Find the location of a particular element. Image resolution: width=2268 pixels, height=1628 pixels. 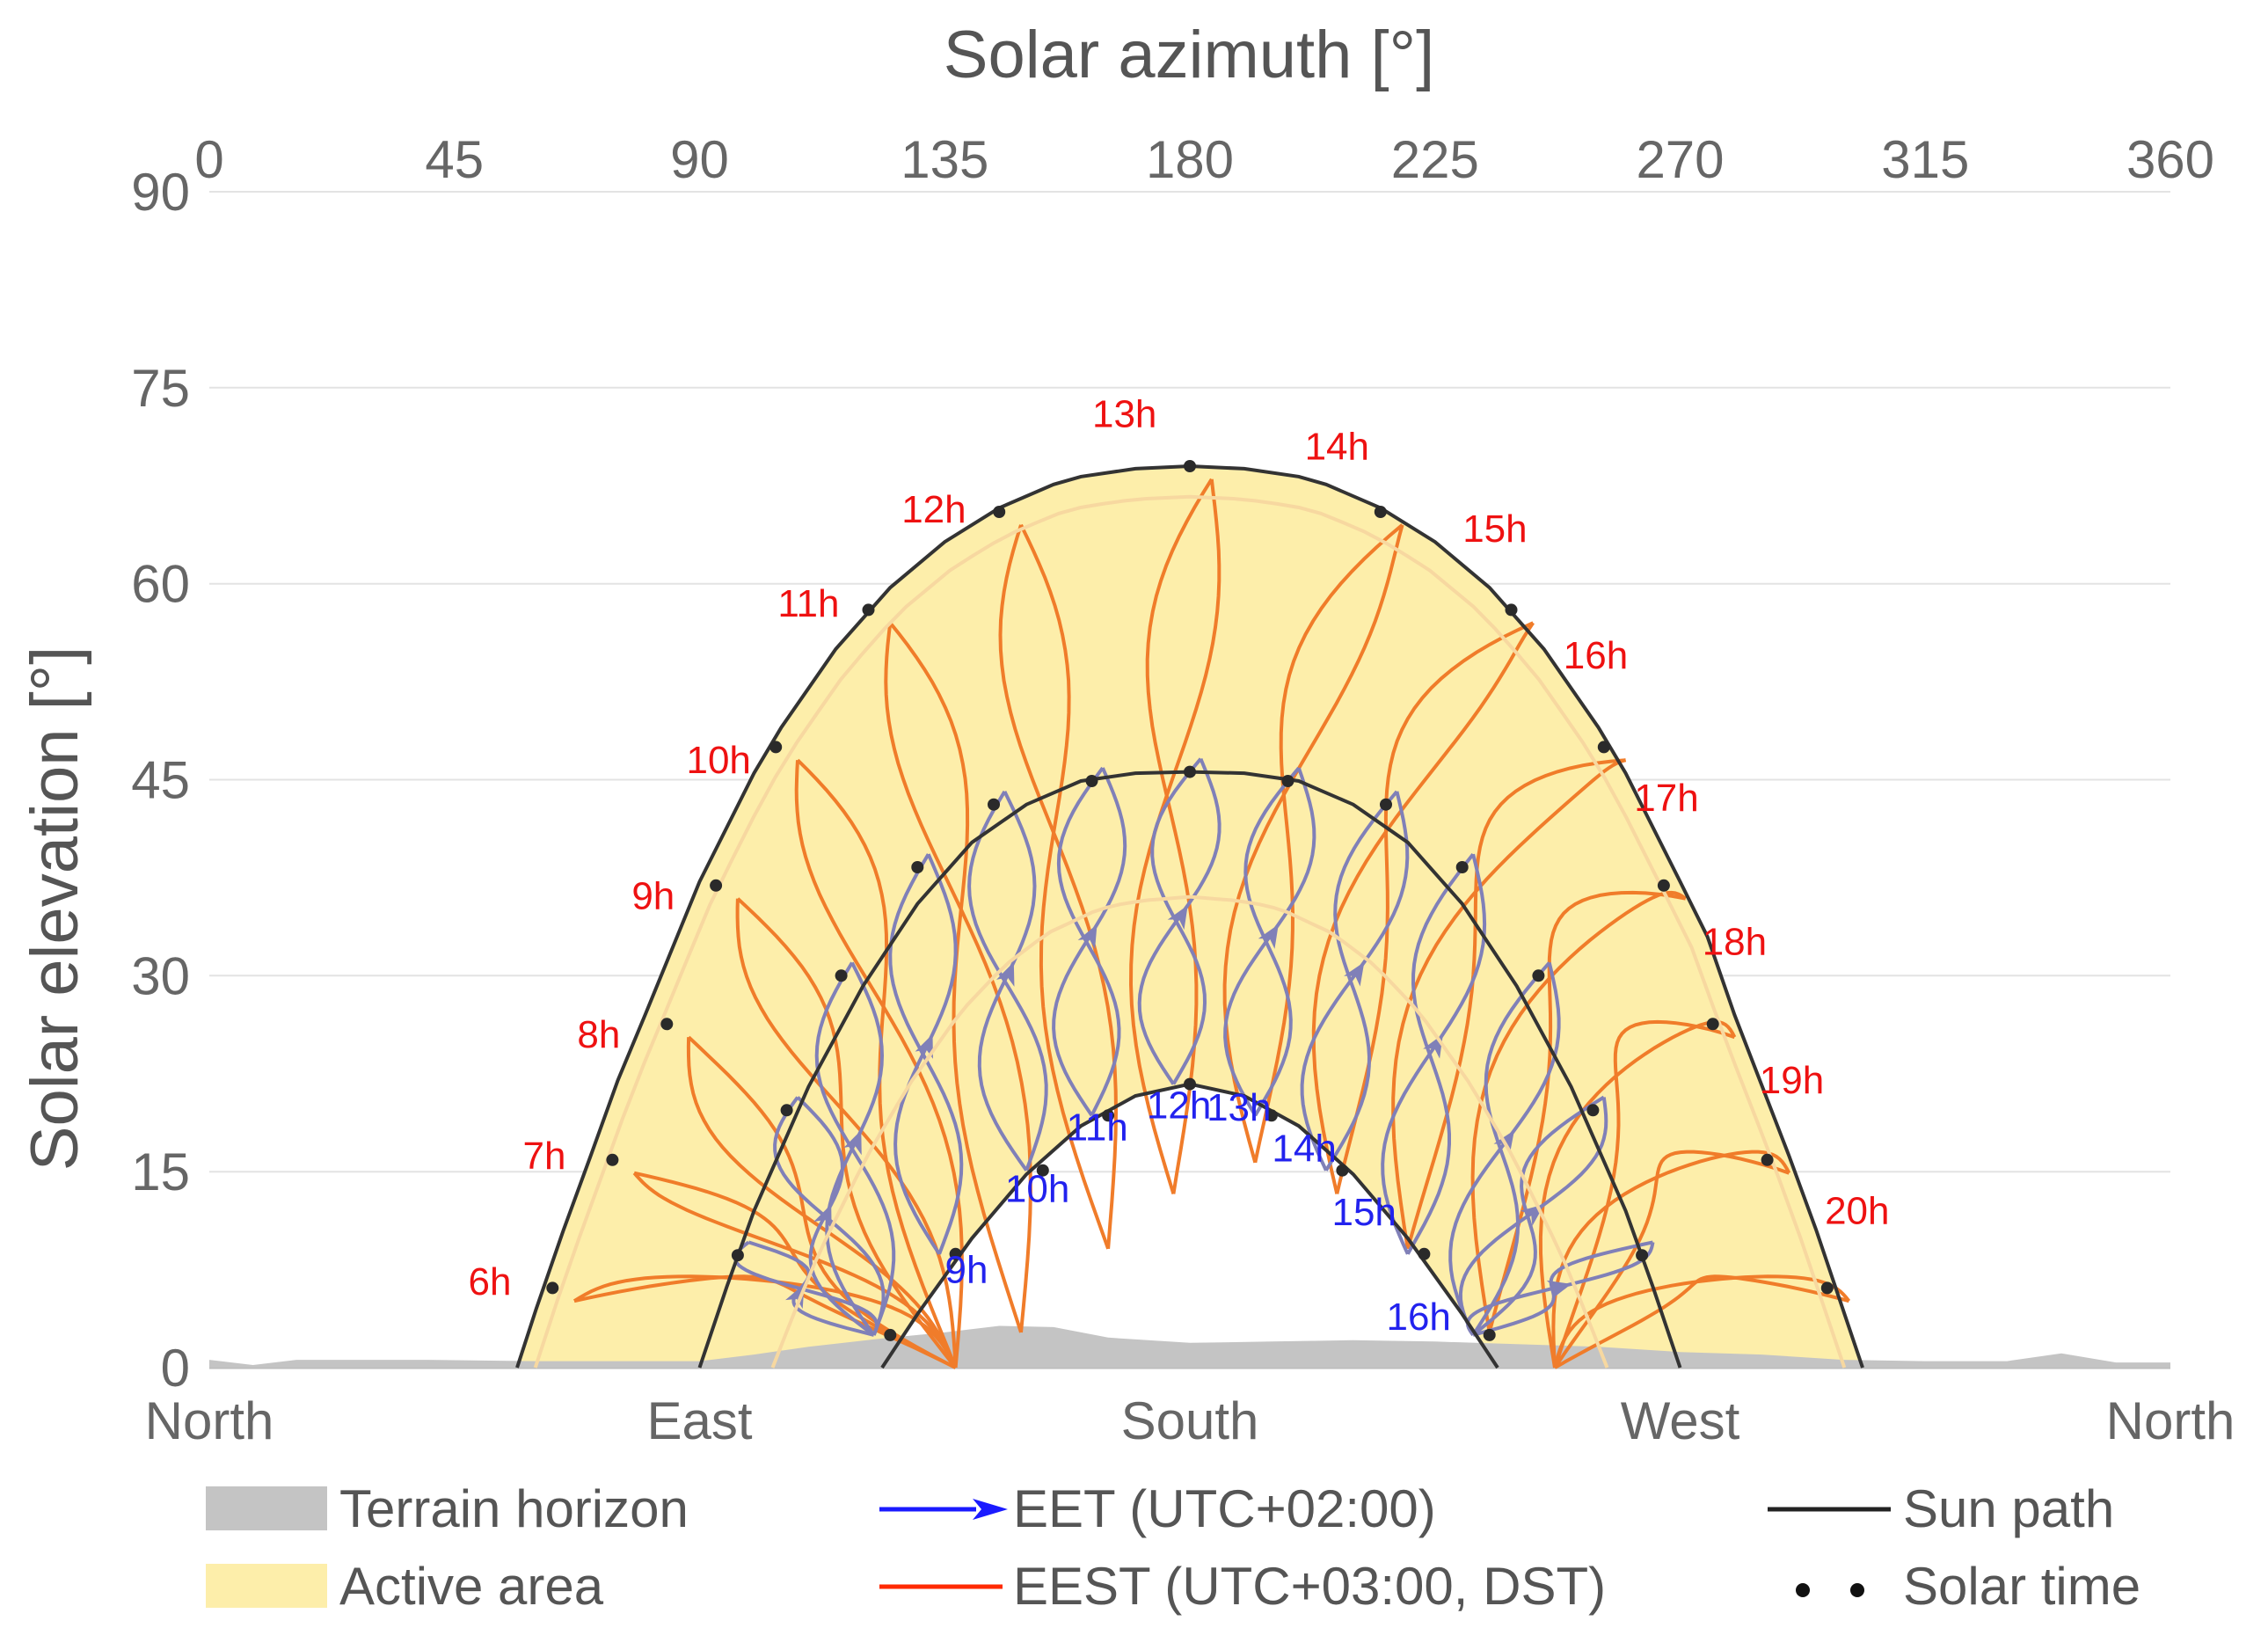

legend-terrain-label: Terrain horizon is located at coordinates (514, 1508).